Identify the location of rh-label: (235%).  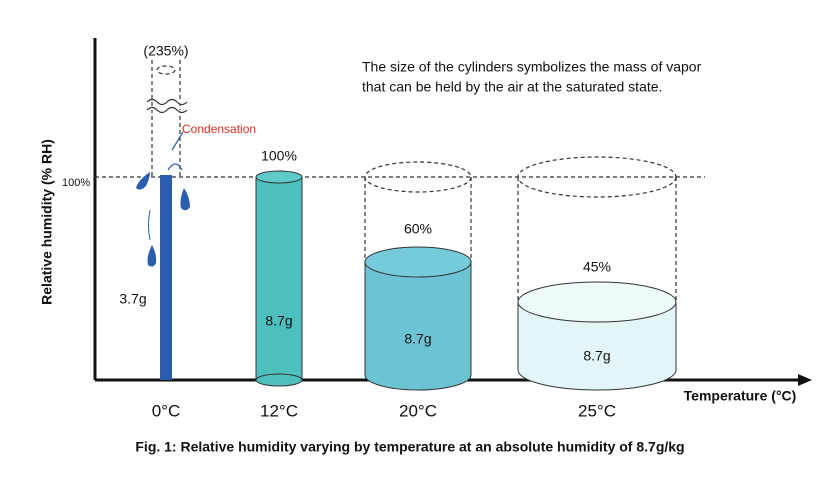
(165, 51).